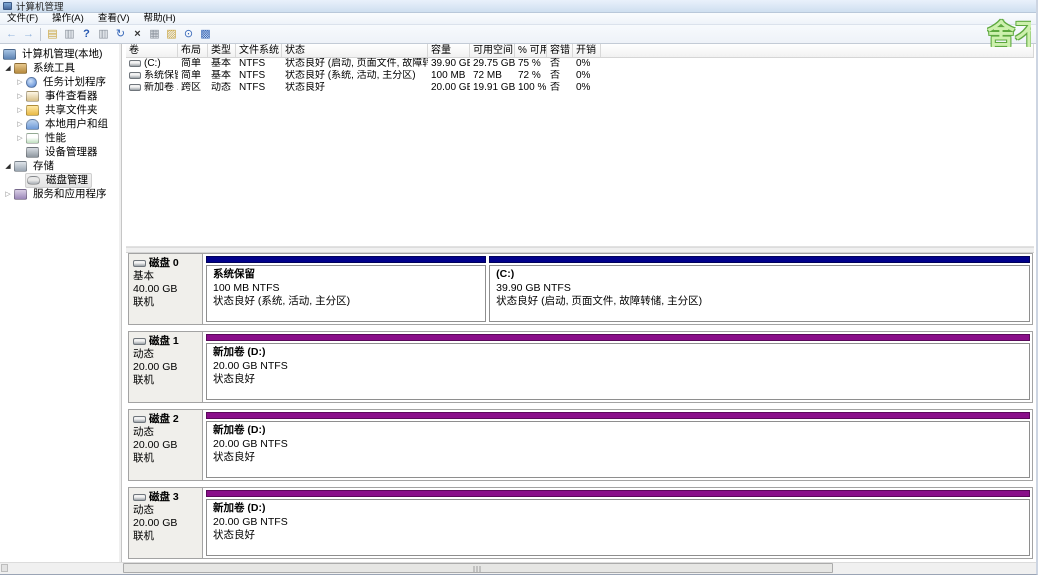 The image size is (1038, 575). What do you see at coordinates (23, 18) in the screenshot?
I see `menu-file: 文件(F)` at bounding box center [23, 18].